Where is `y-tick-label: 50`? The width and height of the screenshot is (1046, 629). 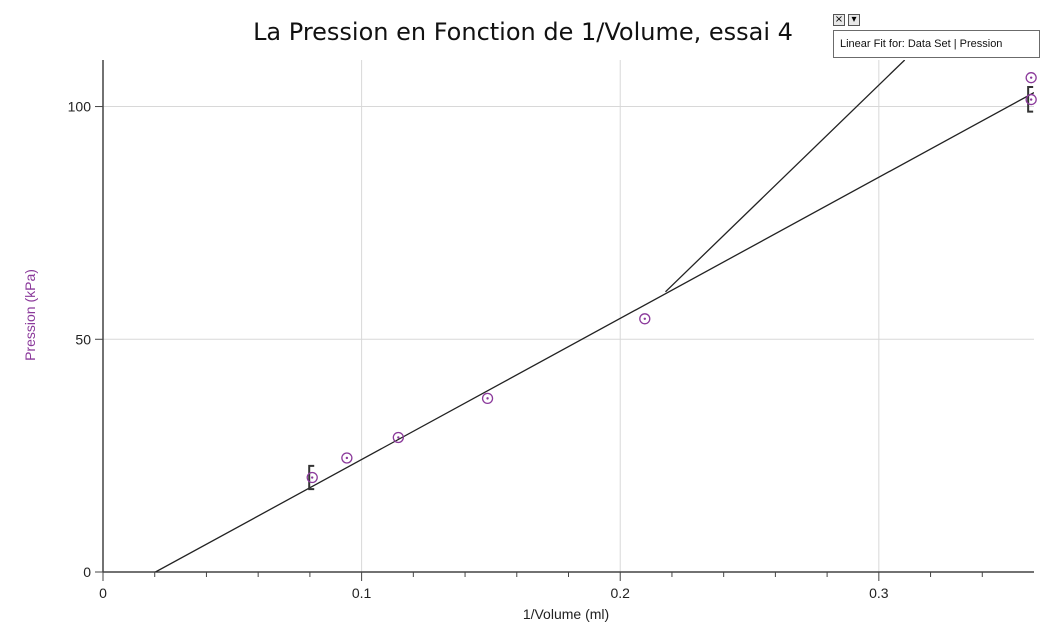
y-tick-label: 50 is located at coordinates (83, 339).